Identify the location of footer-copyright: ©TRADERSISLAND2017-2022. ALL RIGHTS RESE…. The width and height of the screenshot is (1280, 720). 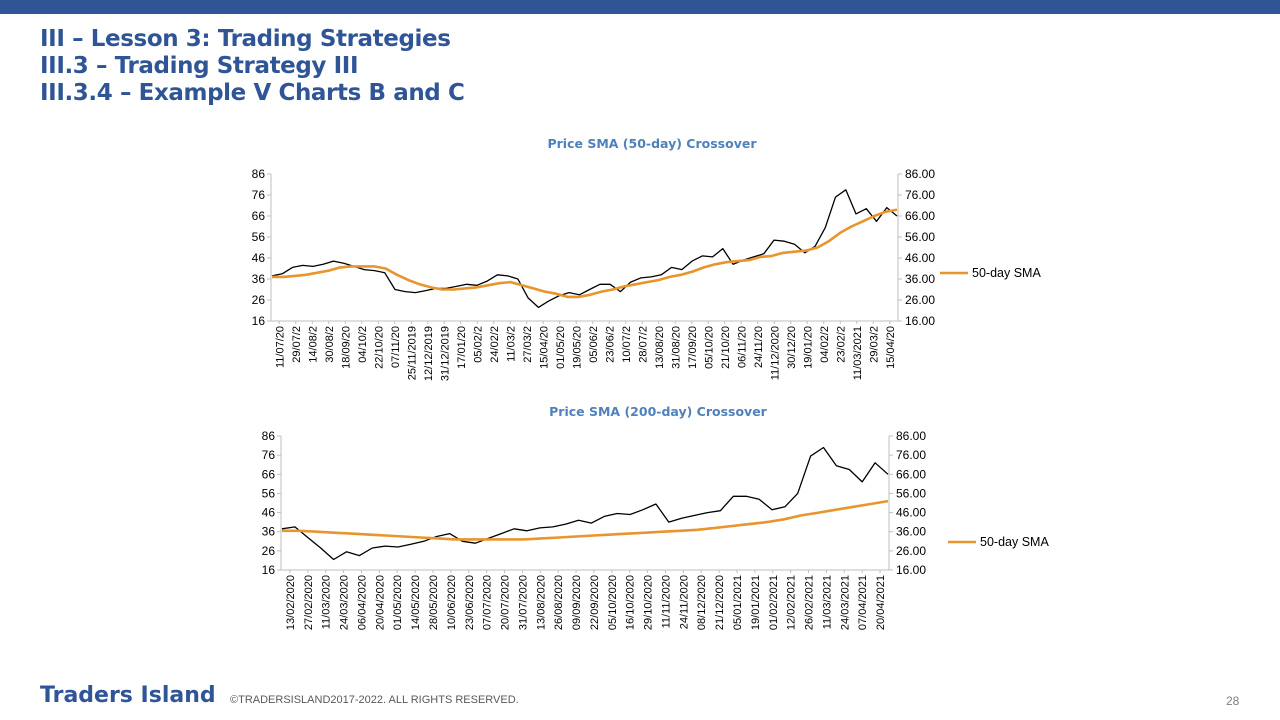
(374, 700).